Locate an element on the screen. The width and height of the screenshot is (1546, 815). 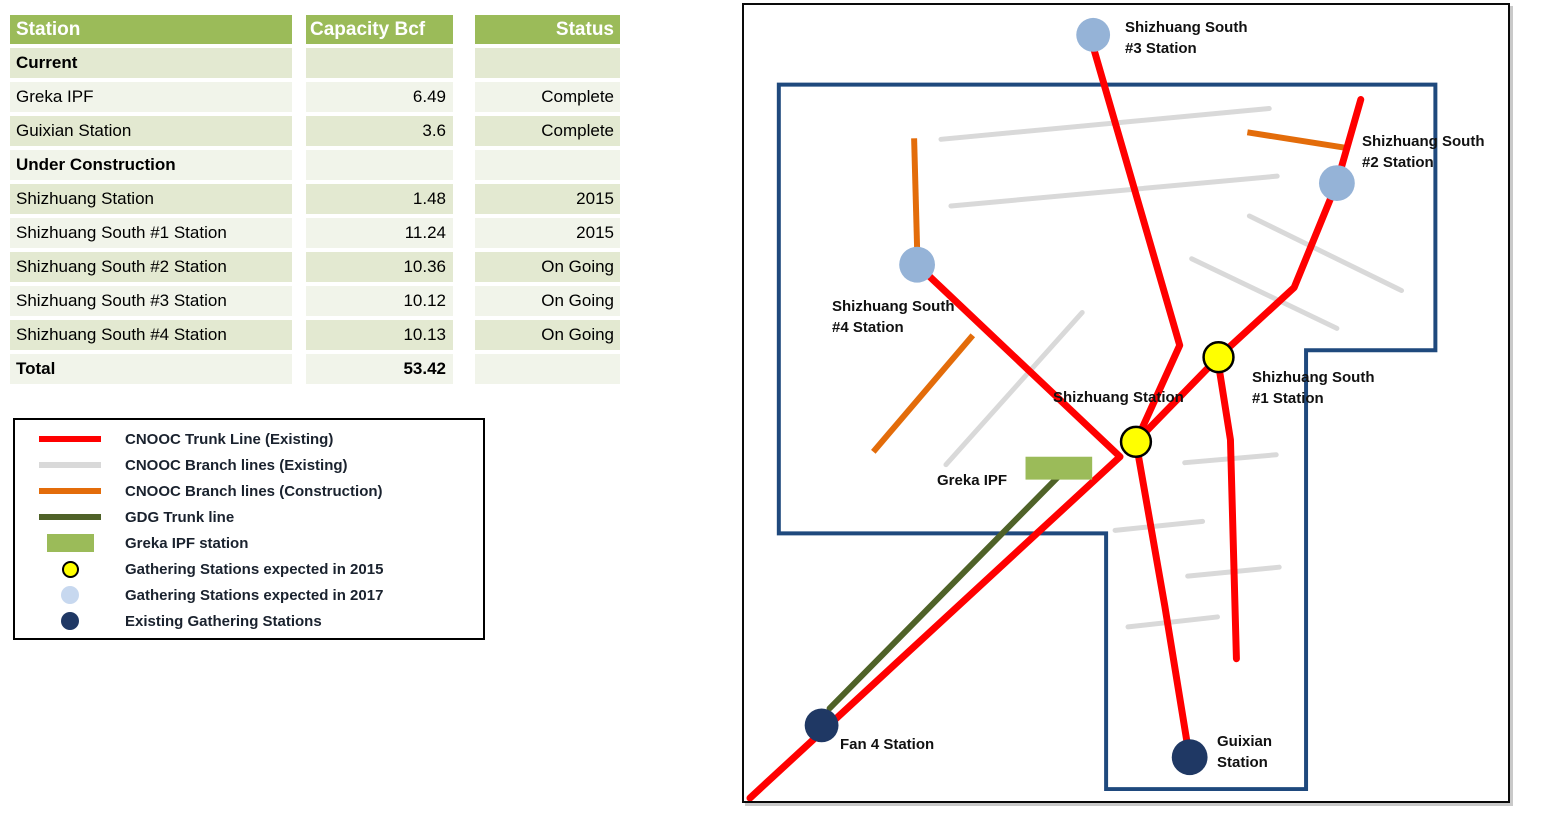
legend-label: Gathering Stations expected in 2017 is located at coordinates (254, 595).